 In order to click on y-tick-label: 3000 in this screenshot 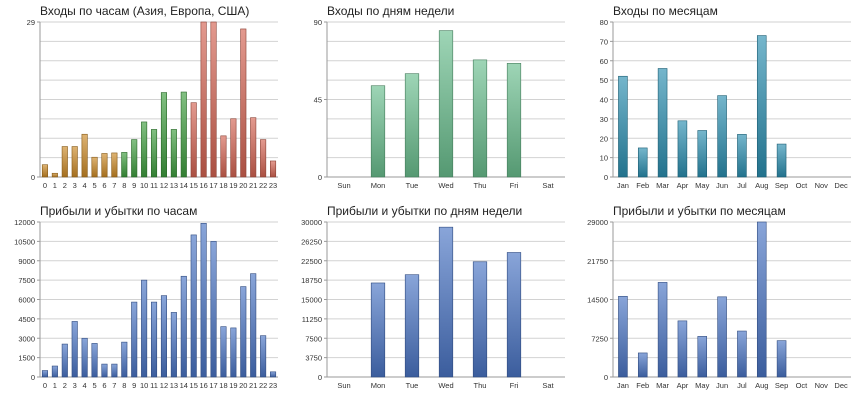, I will do `click(26, 338)`.